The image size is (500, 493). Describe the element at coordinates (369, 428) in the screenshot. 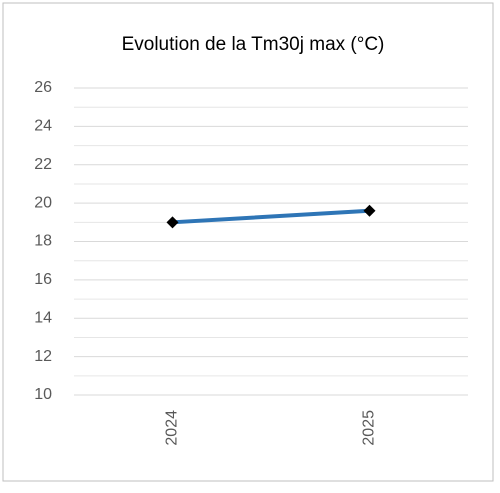

I see `x-tick-label: 2025` at that location.